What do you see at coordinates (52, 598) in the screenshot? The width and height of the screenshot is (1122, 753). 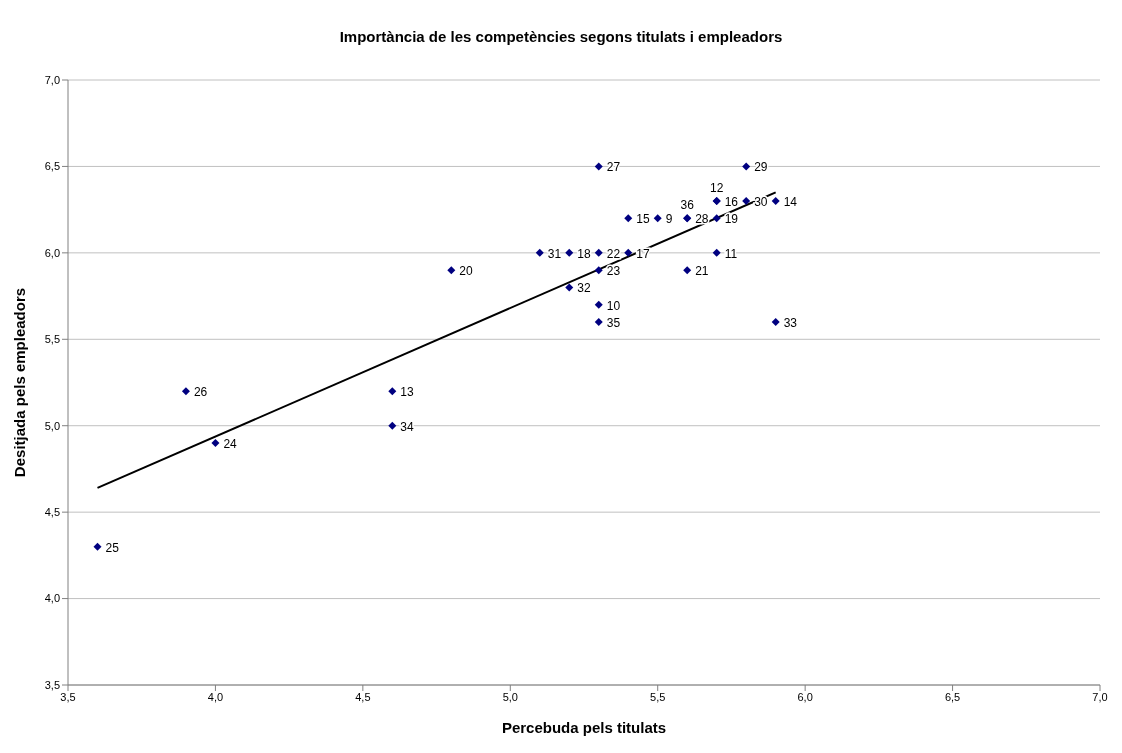 I see `y-tick-label: 4,0` at bounding box center [52, 598].